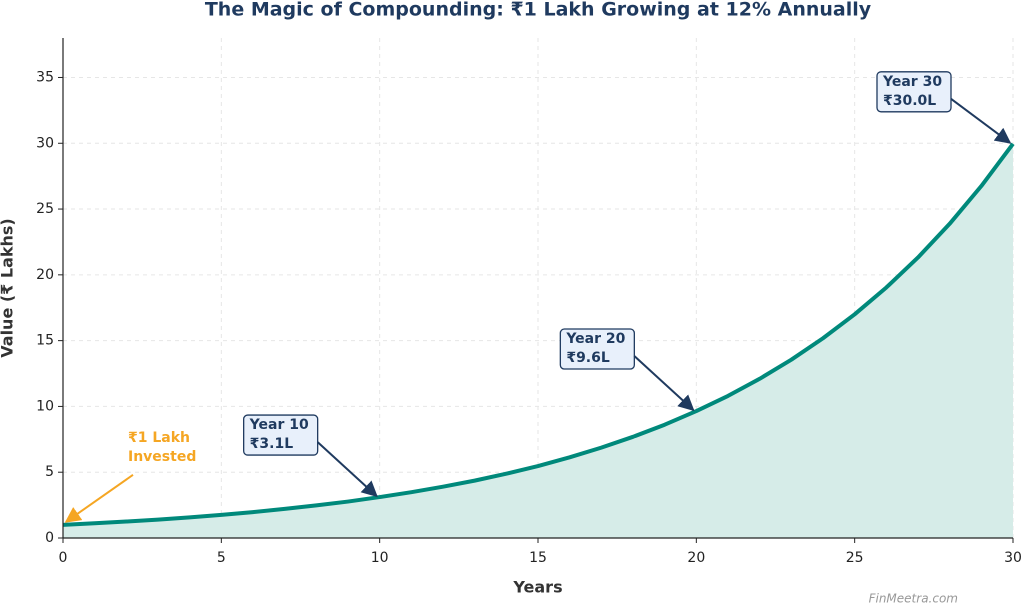  Describe the element at coordinates (45, 77) in the screenshot. I see `y-tick-label: 35` at that location.